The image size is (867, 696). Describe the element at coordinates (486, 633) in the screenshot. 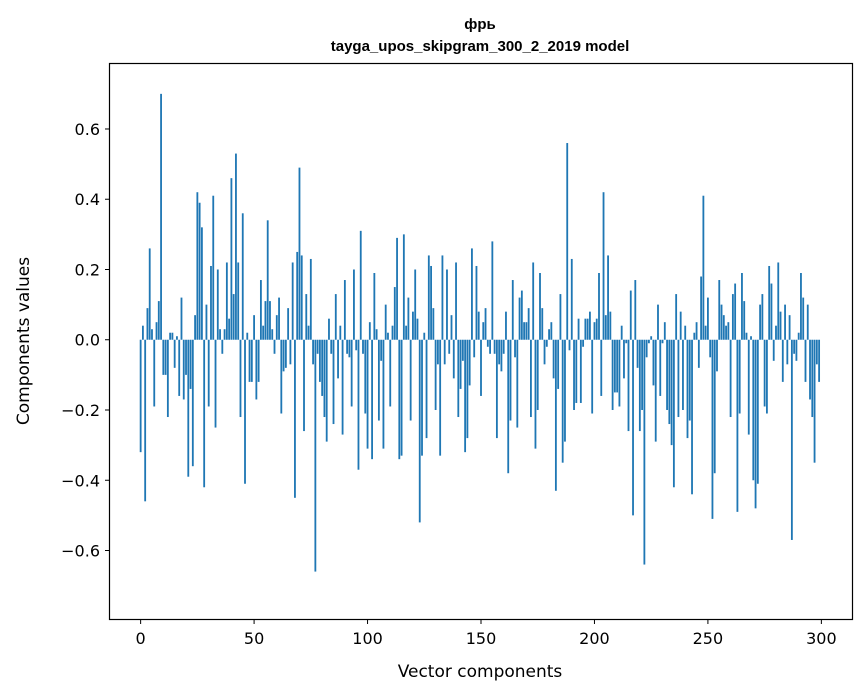

I see `x-axis-ticks: 0 50 100 150 200 250 300` at that location.